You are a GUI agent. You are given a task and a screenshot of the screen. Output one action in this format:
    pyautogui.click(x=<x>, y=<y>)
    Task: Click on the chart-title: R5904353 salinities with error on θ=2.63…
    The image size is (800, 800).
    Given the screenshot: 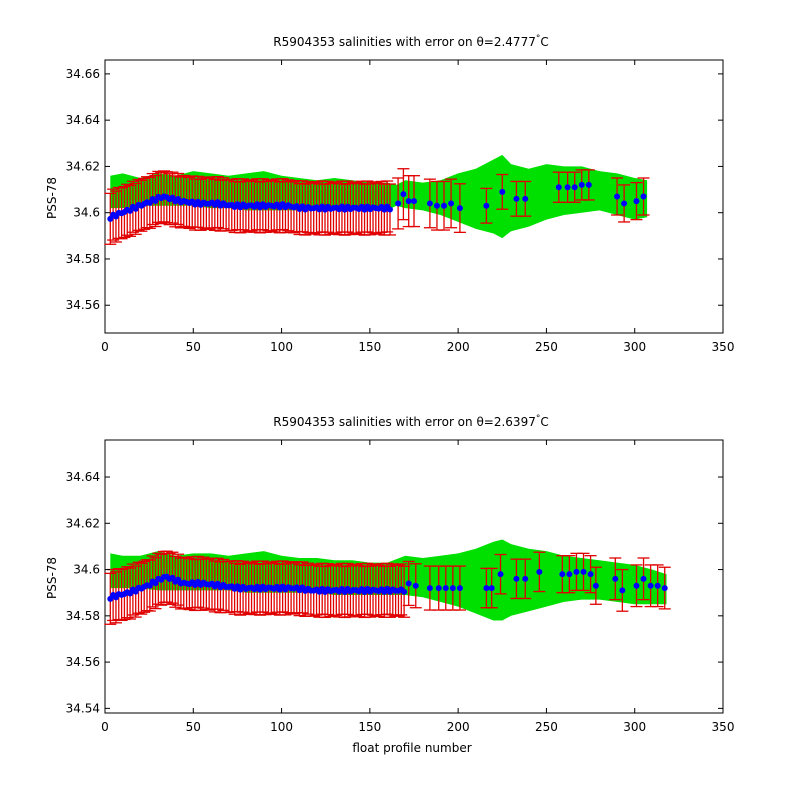 What is the action you would take?
    pyautogui.click(x=410, y=421)
    